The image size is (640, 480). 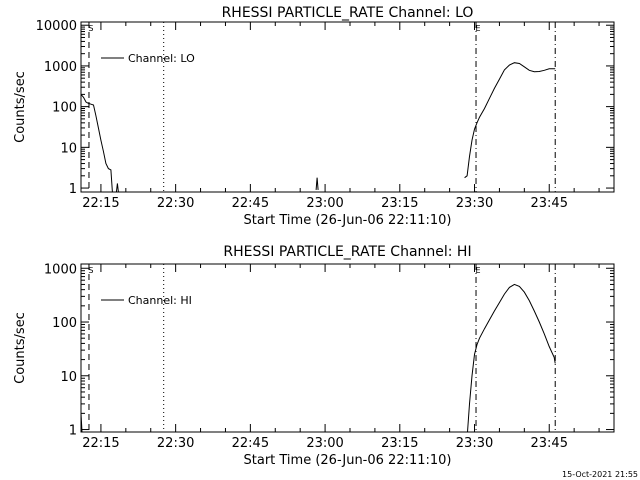 What do you see at coordinates (56, 26) in the screenshot?
I see `y-tick-label: 10000` at bounding box center [56, 26].